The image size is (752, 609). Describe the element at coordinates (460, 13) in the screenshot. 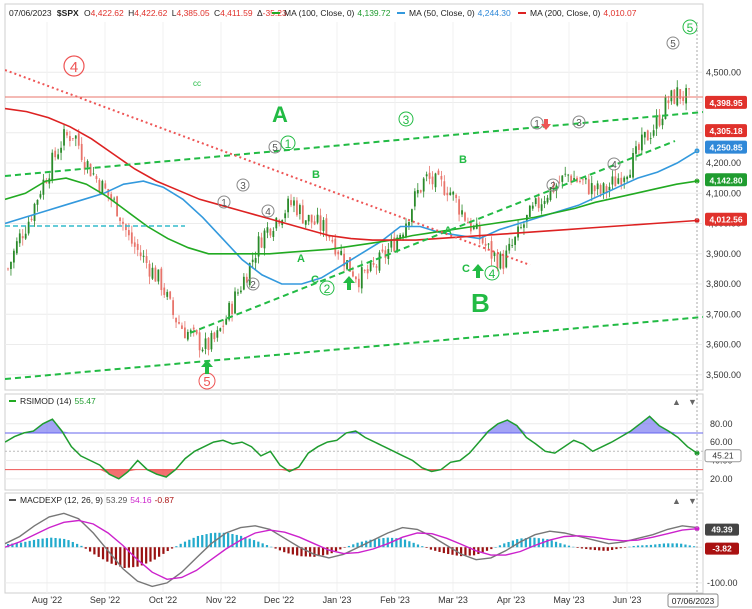

I see `svg-text:MA (50, Close, 0)4,244.30: MA (50, Close, 0) 4,244.30` at that location.